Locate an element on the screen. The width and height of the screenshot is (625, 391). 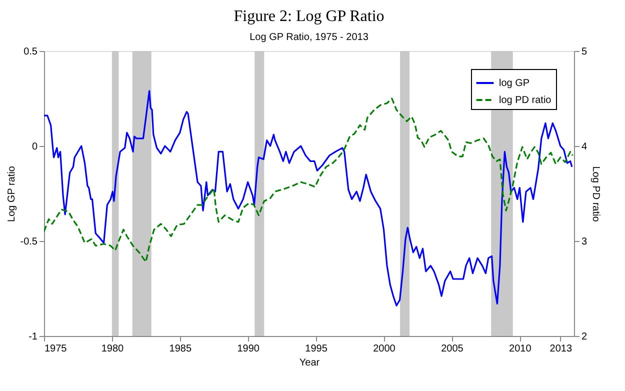
y-axis-title: Log GP ratio is located at coordinates (12, 194).